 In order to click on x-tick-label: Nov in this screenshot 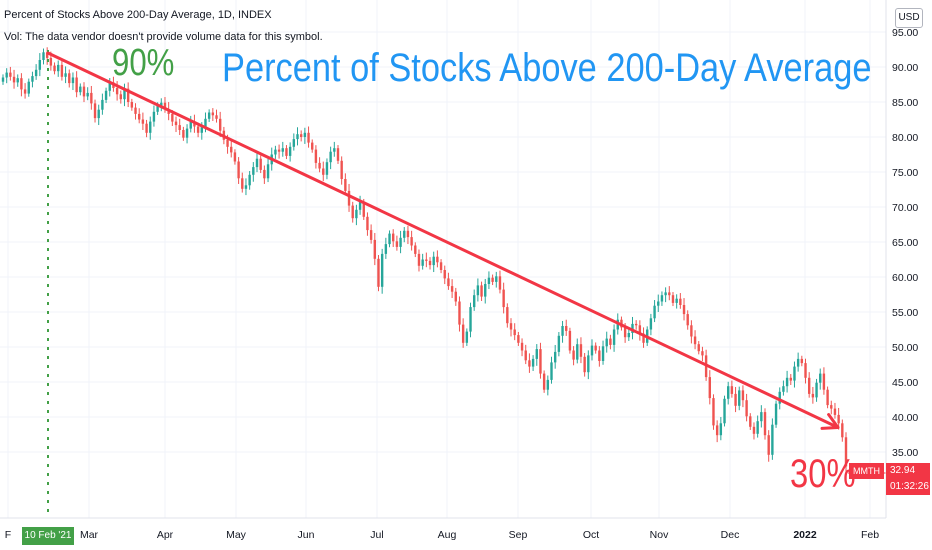, I will do `click(659, 535)`.